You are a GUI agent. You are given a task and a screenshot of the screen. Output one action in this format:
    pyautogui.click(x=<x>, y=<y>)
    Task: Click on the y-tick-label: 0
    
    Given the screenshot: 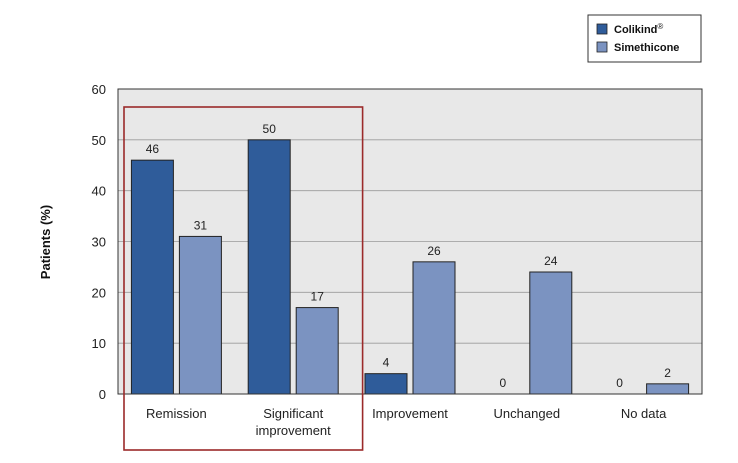 What is the action you would take?
    pyautogui.click(x=102, y=394)
    